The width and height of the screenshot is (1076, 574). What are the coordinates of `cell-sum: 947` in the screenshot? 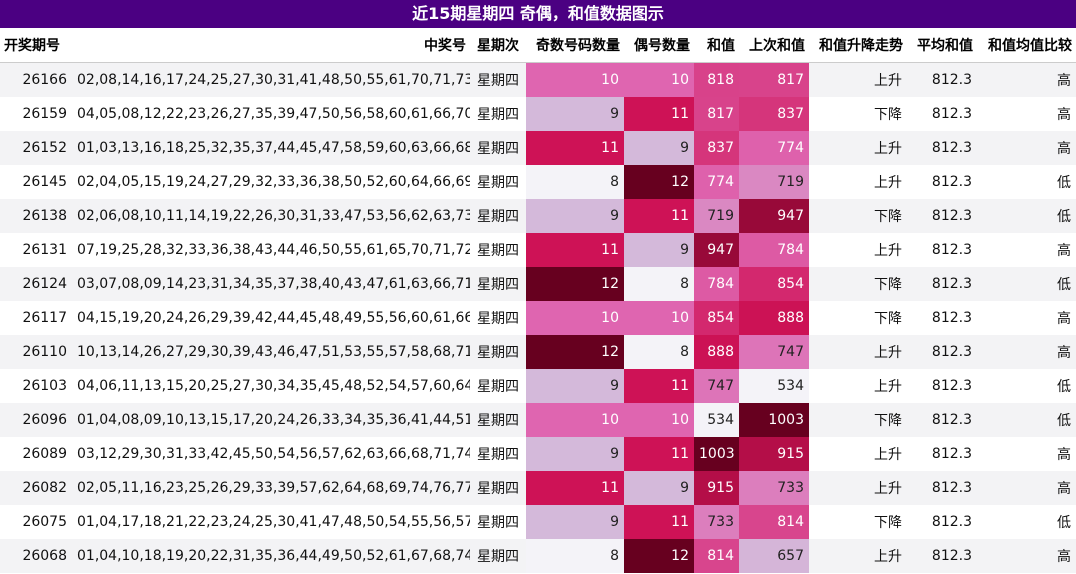 It's located at (716, 250).